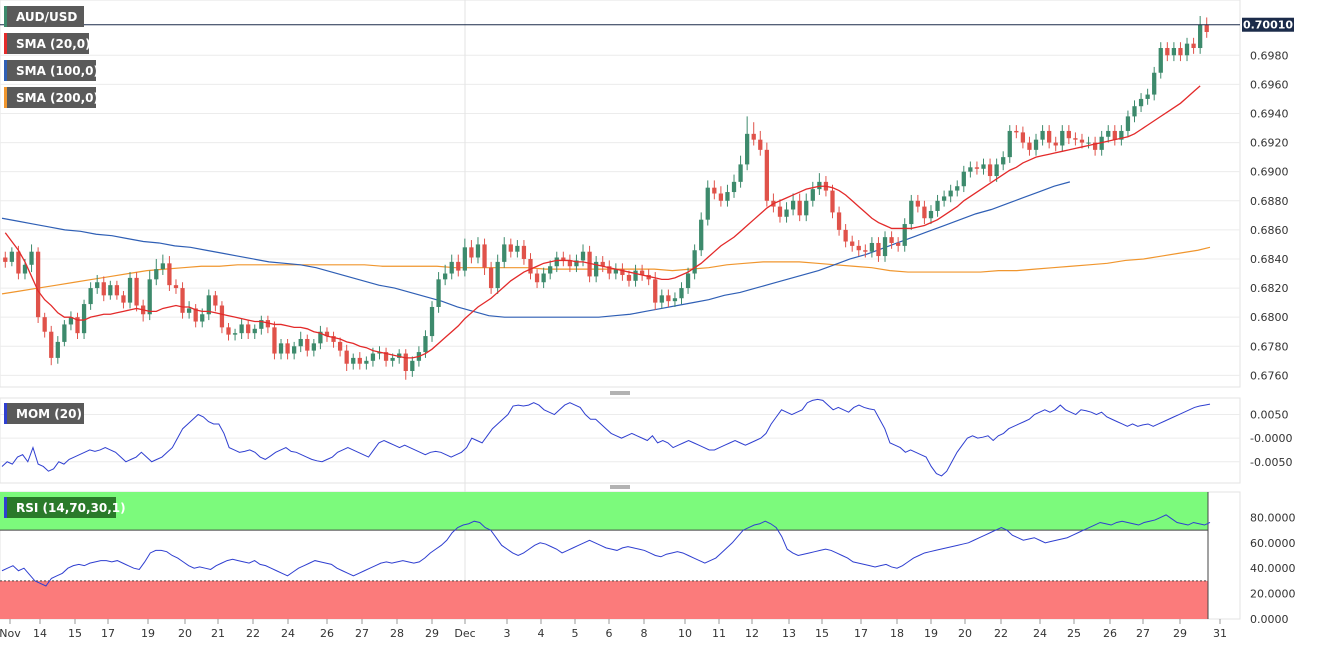 This screenshot has height=650, width=1318. Describe the element at coordinates (822, 633) in the screenshot. I see `x-tick-label: 15` at that location.